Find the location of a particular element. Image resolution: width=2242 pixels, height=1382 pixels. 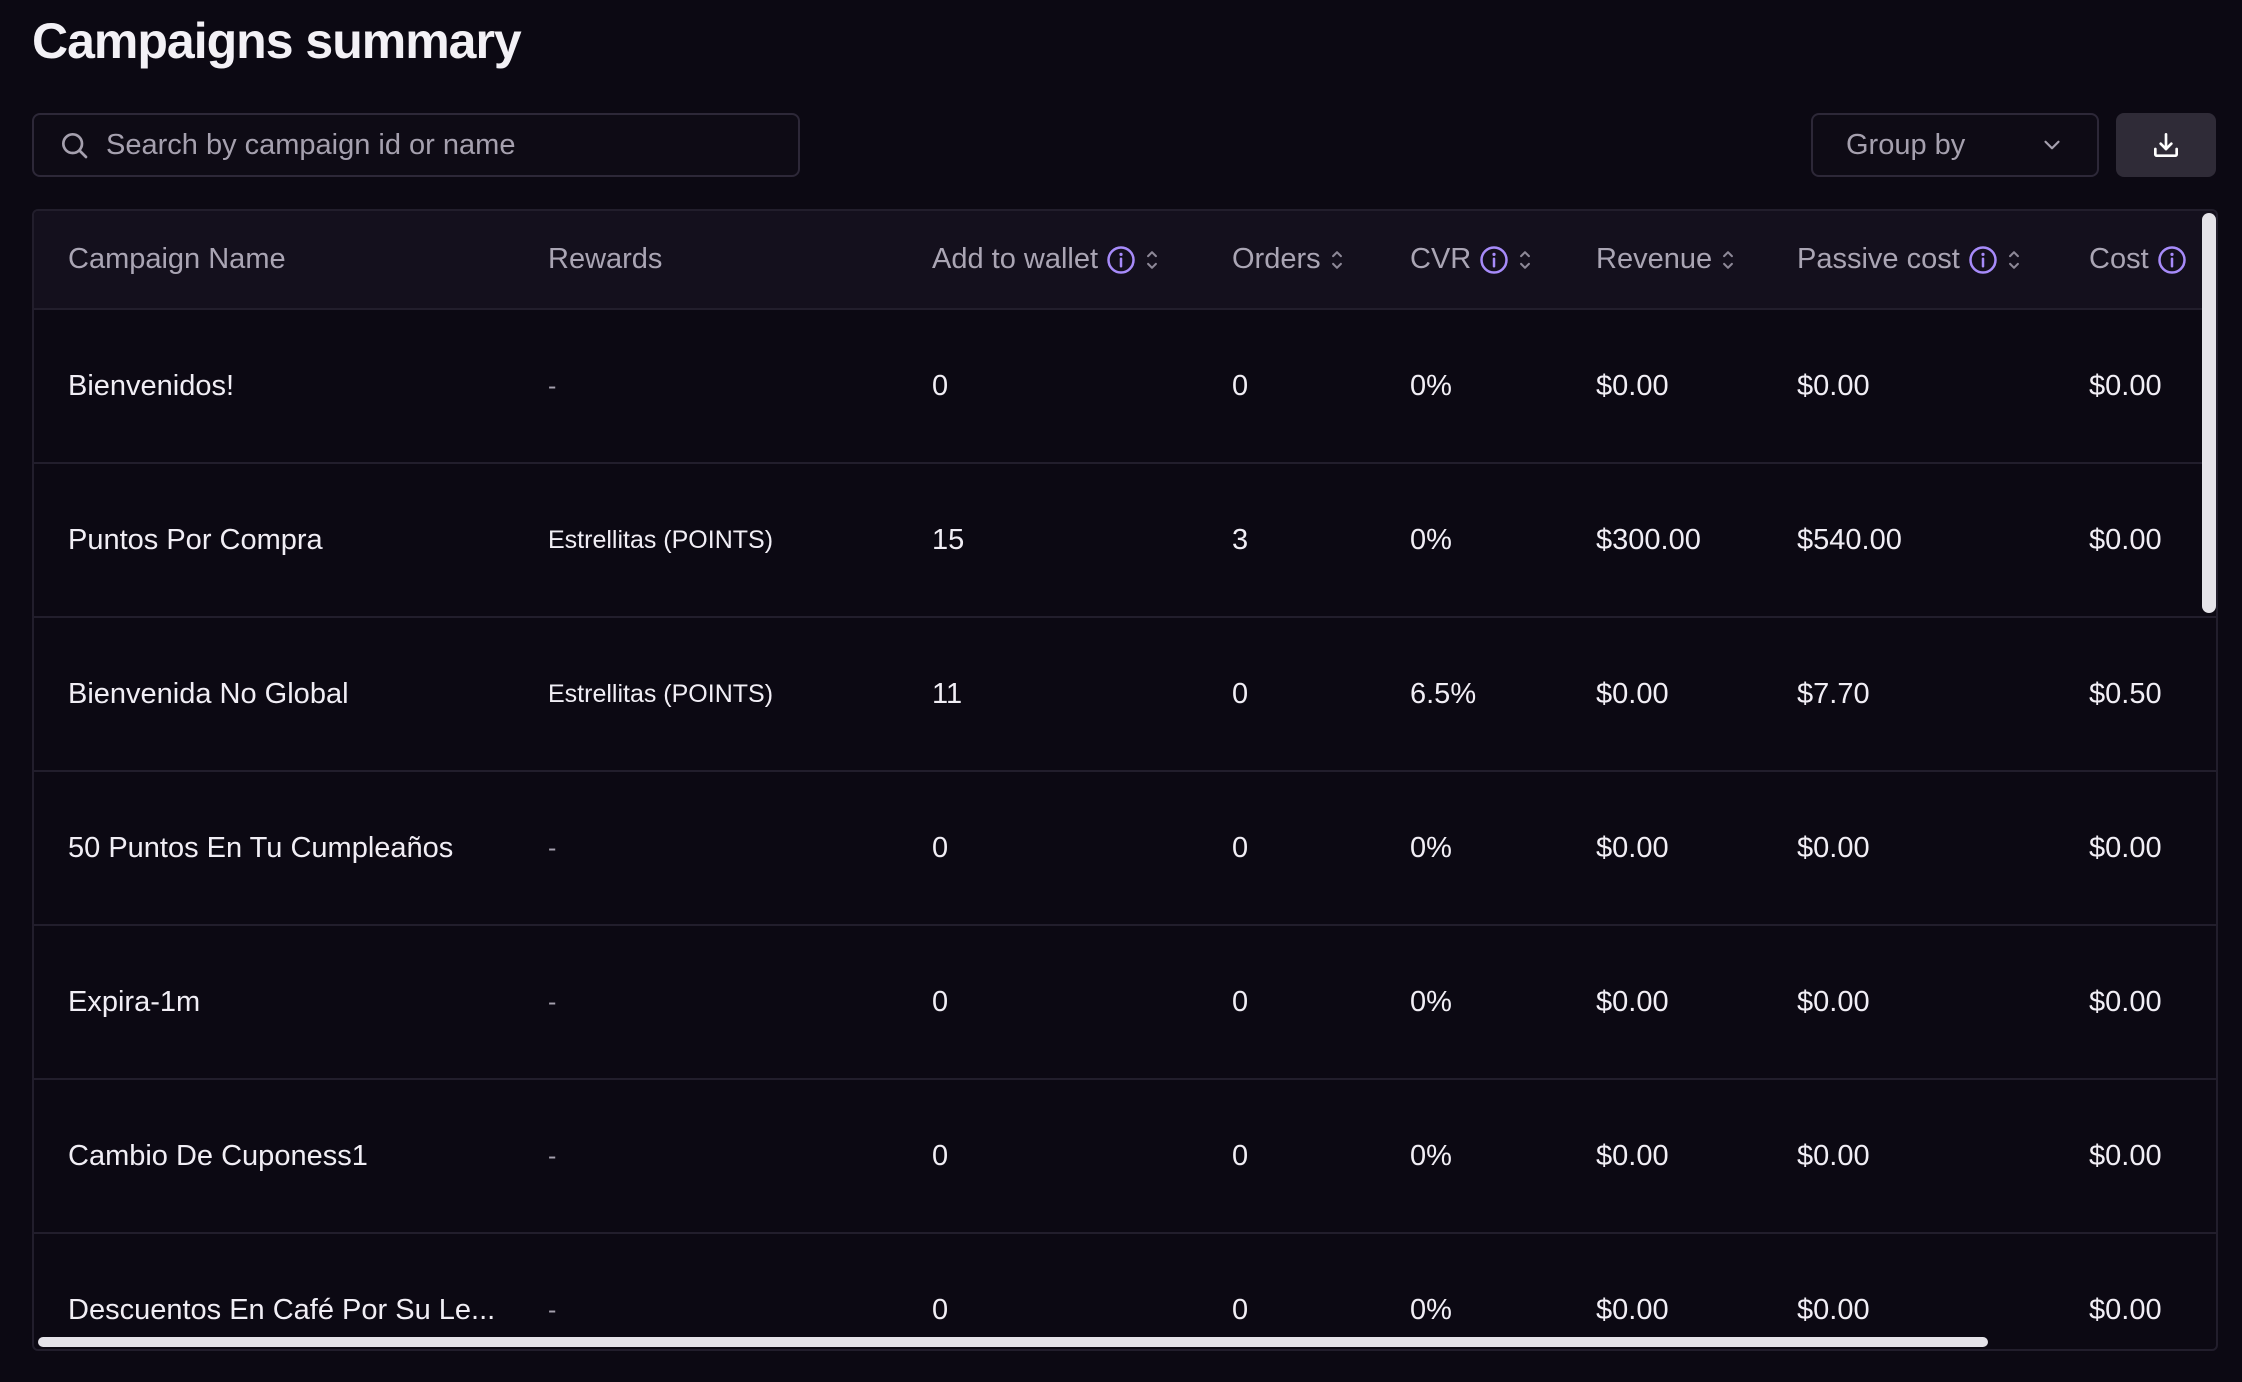

column-header-label: Rewards is located at coordinates (605, 259).